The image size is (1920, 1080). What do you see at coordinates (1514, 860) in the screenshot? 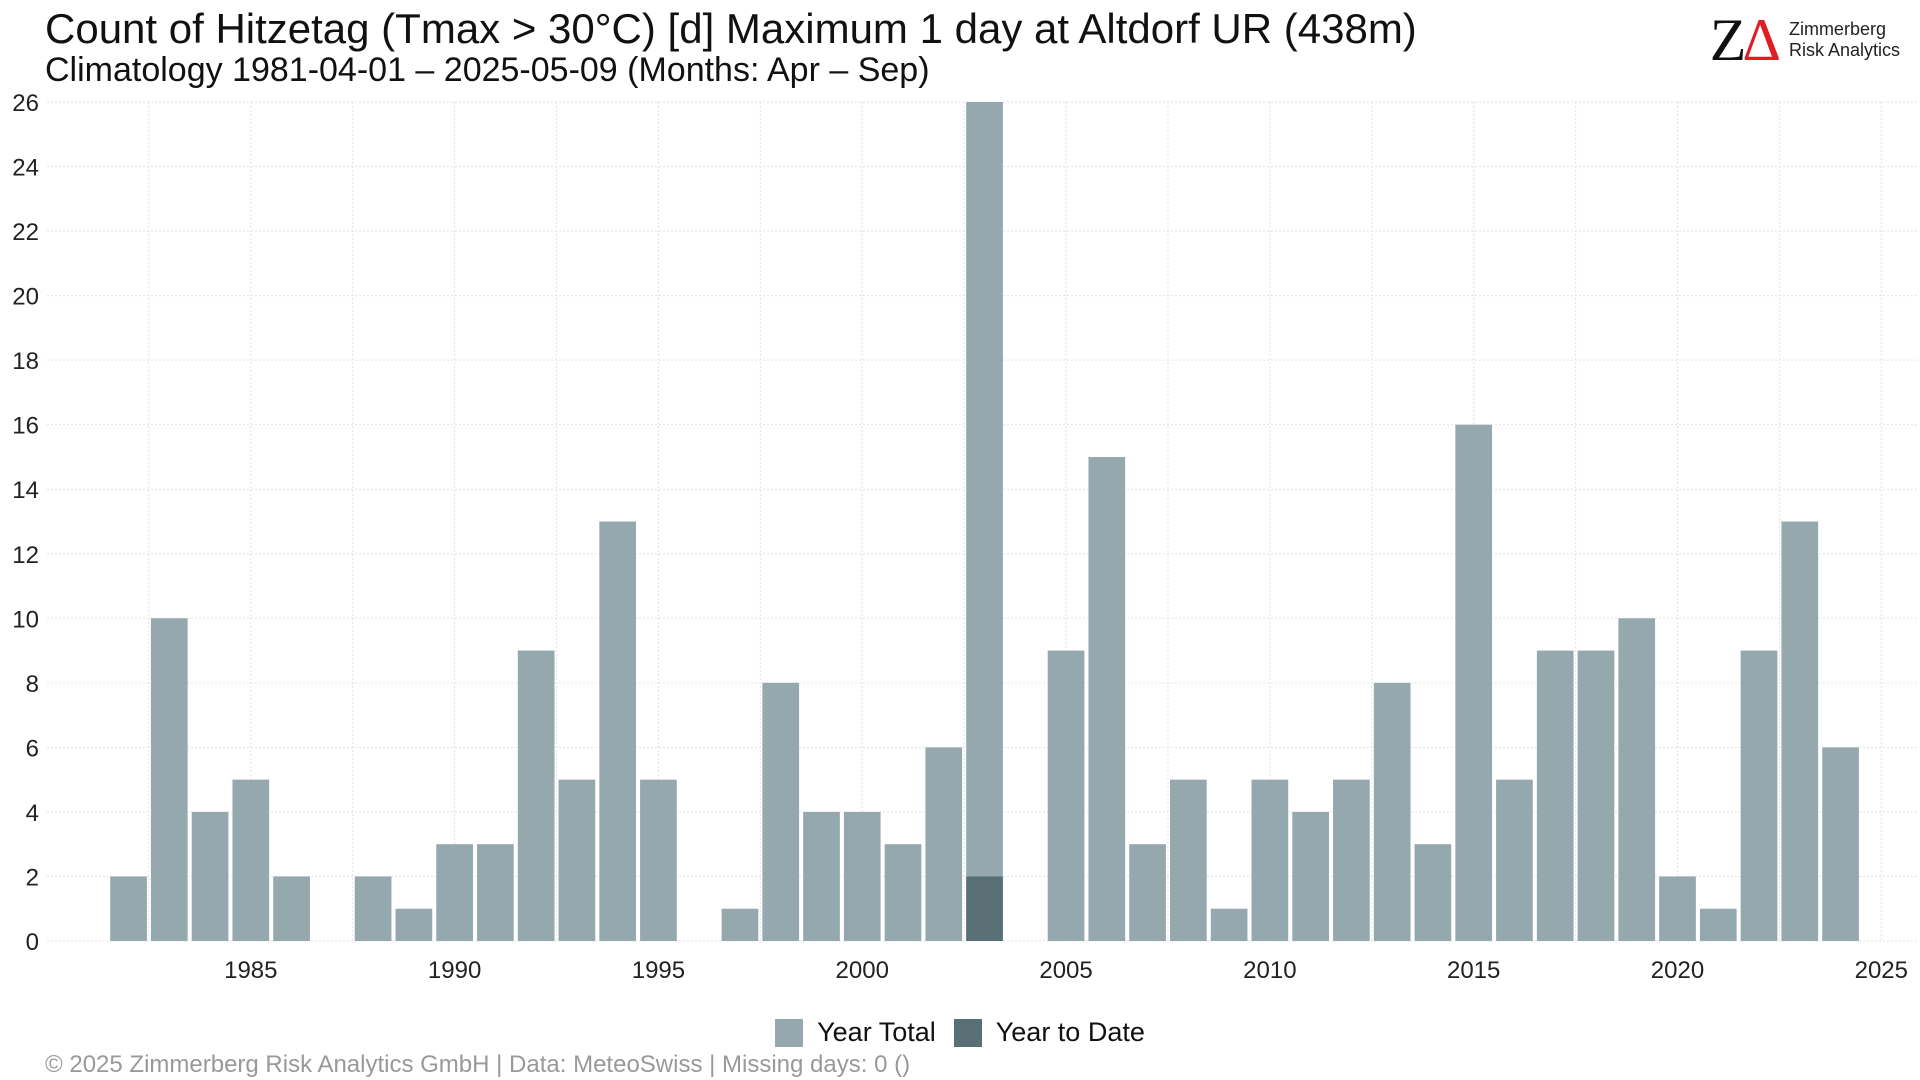
I see `bar-year-total-2016` at bounding box center [1514, 860].